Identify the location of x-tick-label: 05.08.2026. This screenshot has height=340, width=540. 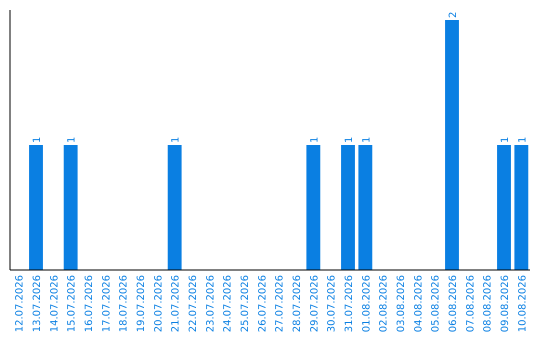
(436, 303).